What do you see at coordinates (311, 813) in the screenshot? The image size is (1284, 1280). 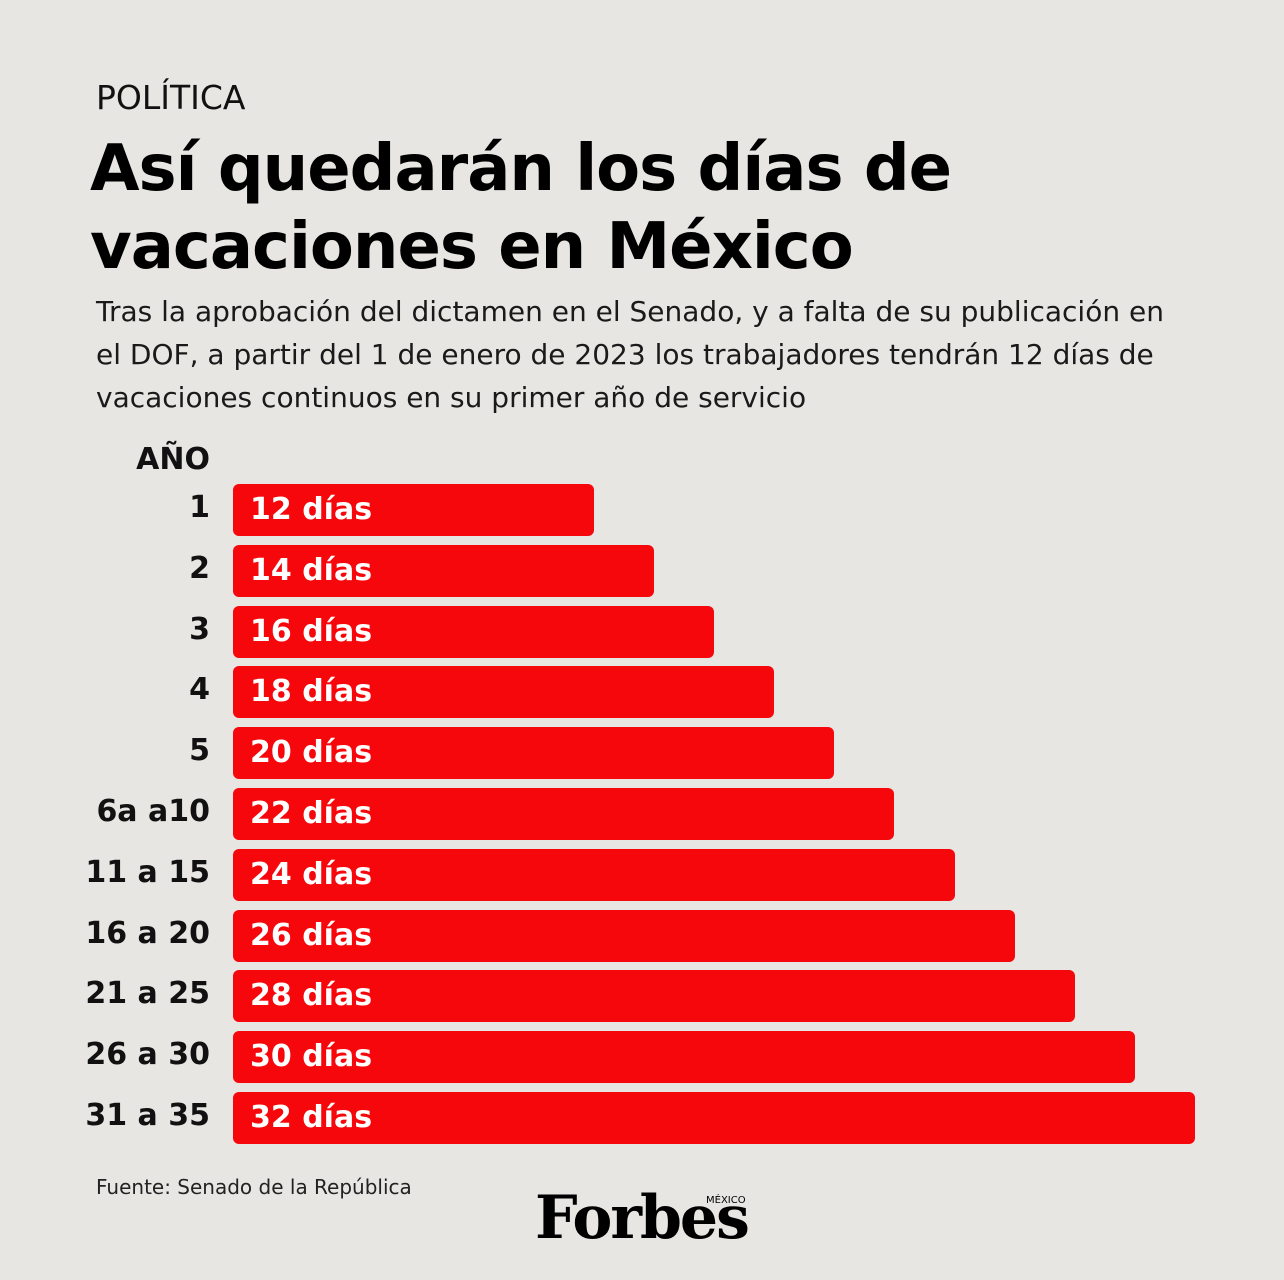 I see `value-label: 22 días` at bounding box center [311, 813].